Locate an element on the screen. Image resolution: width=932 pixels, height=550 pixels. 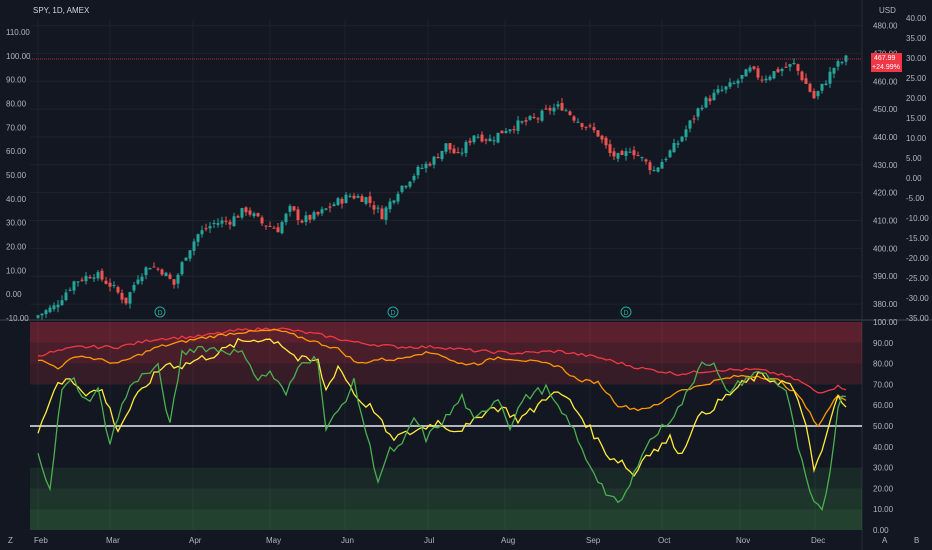
currency-label: USD is located at coordinates (887, 10).